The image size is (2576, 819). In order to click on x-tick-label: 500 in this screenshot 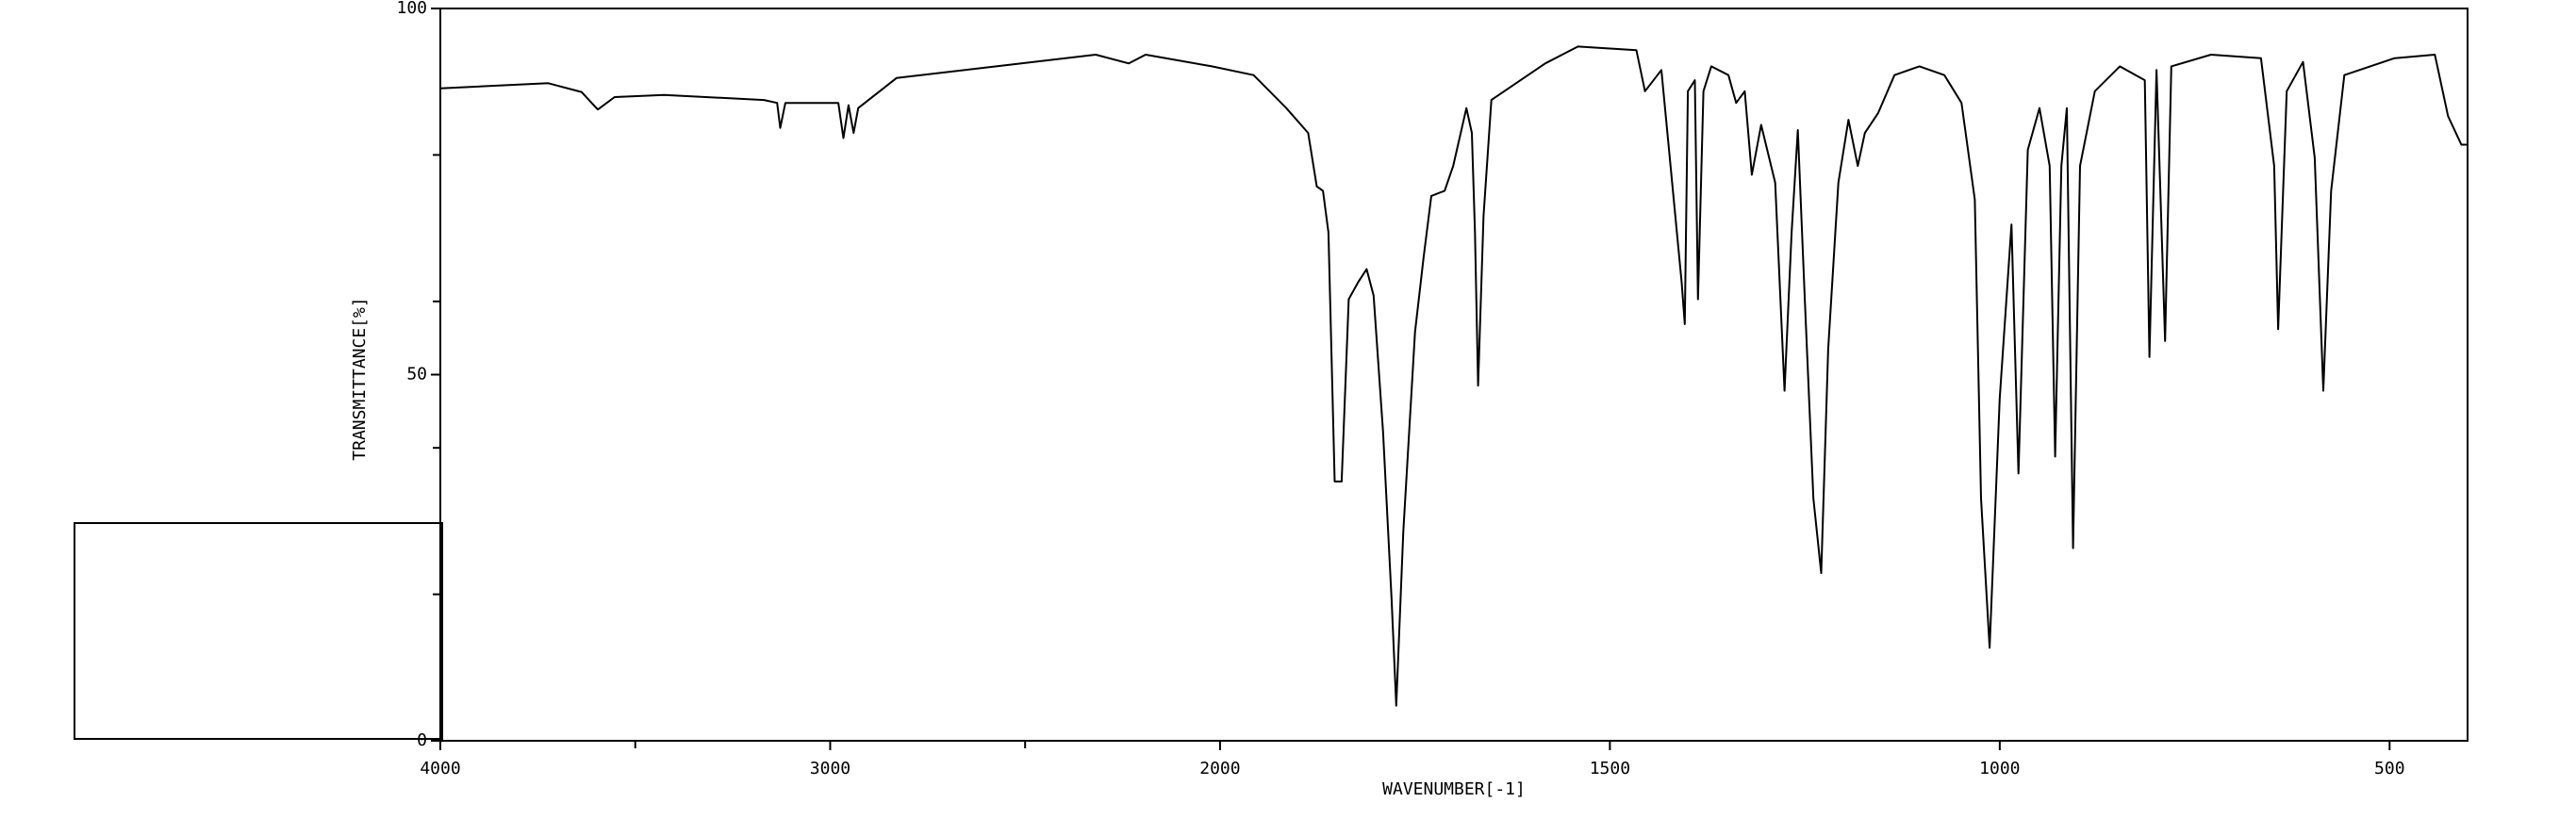, I will do `click(2389, 768)`.